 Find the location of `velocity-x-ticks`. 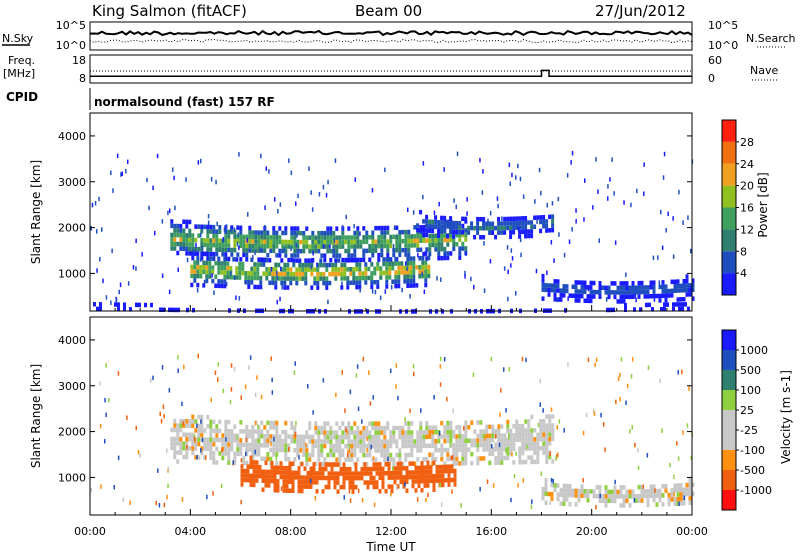

velocity-x-ticks is located at coordinates (391, 512).